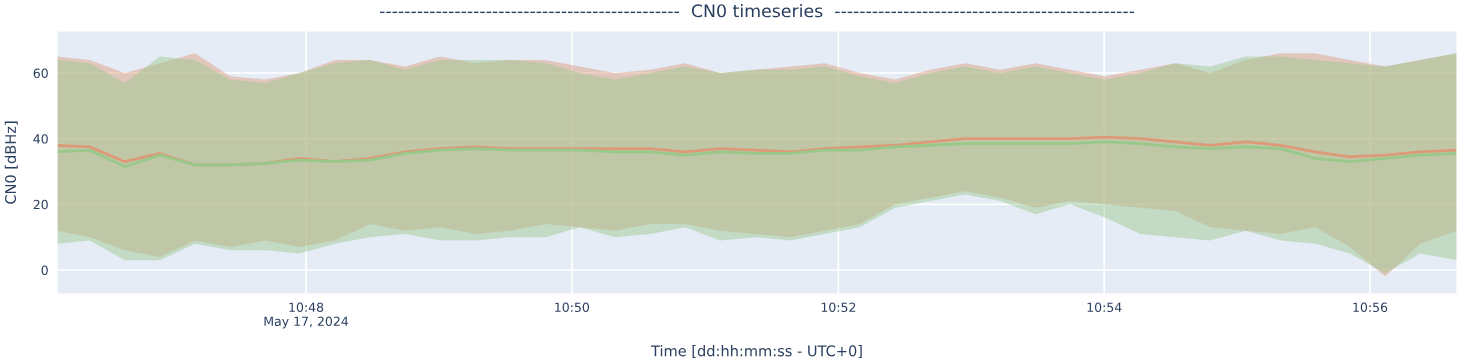  Describe the element at coordinates (1104, 307) in the screenshot. I see `x-tick-label: 10:54` at that location.